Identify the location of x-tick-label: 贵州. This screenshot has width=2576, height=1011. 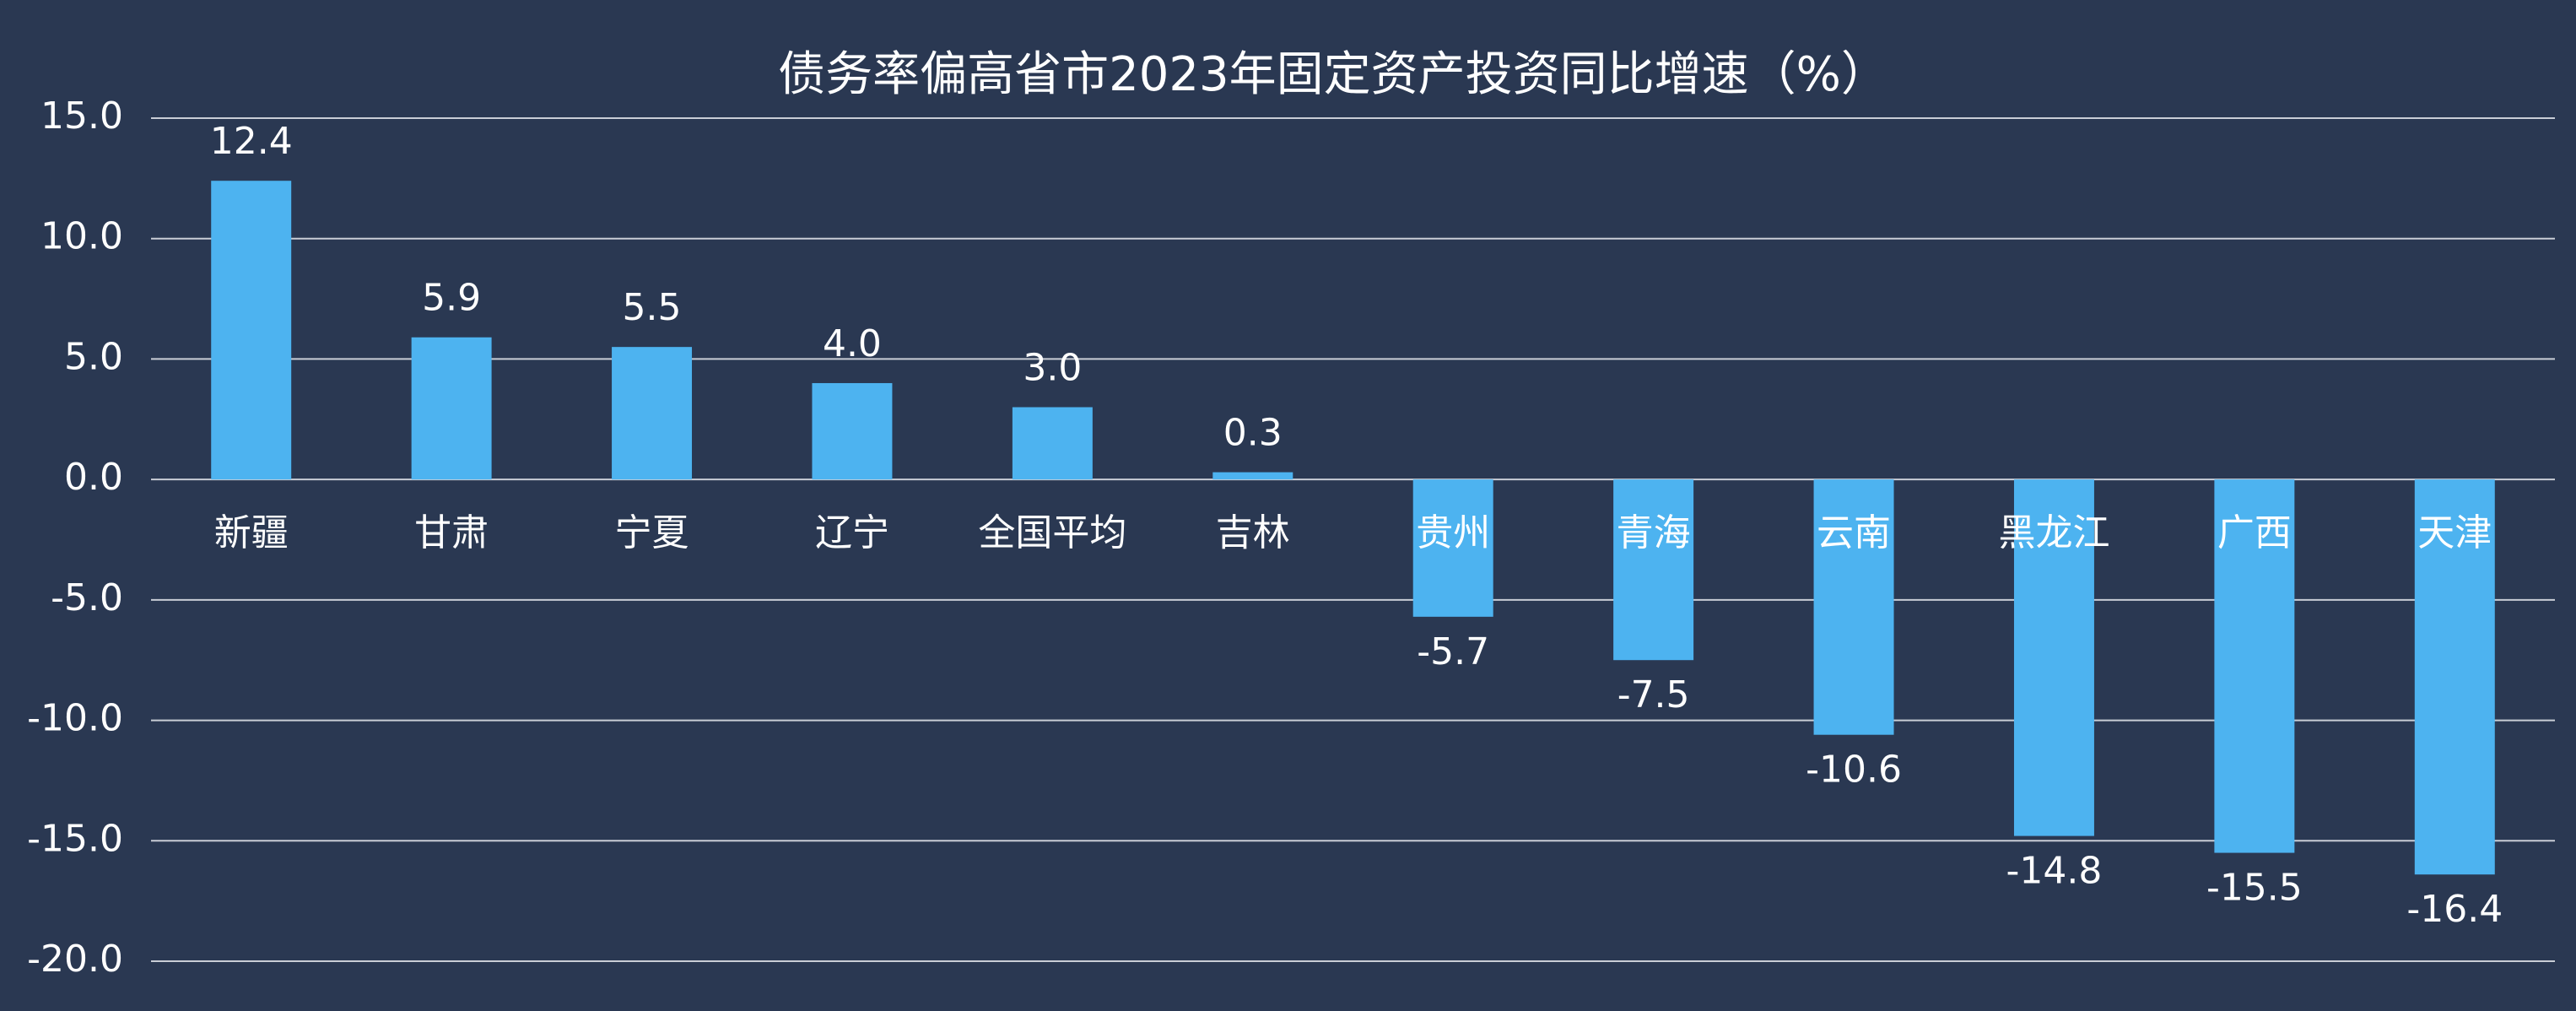
(1453, 532).